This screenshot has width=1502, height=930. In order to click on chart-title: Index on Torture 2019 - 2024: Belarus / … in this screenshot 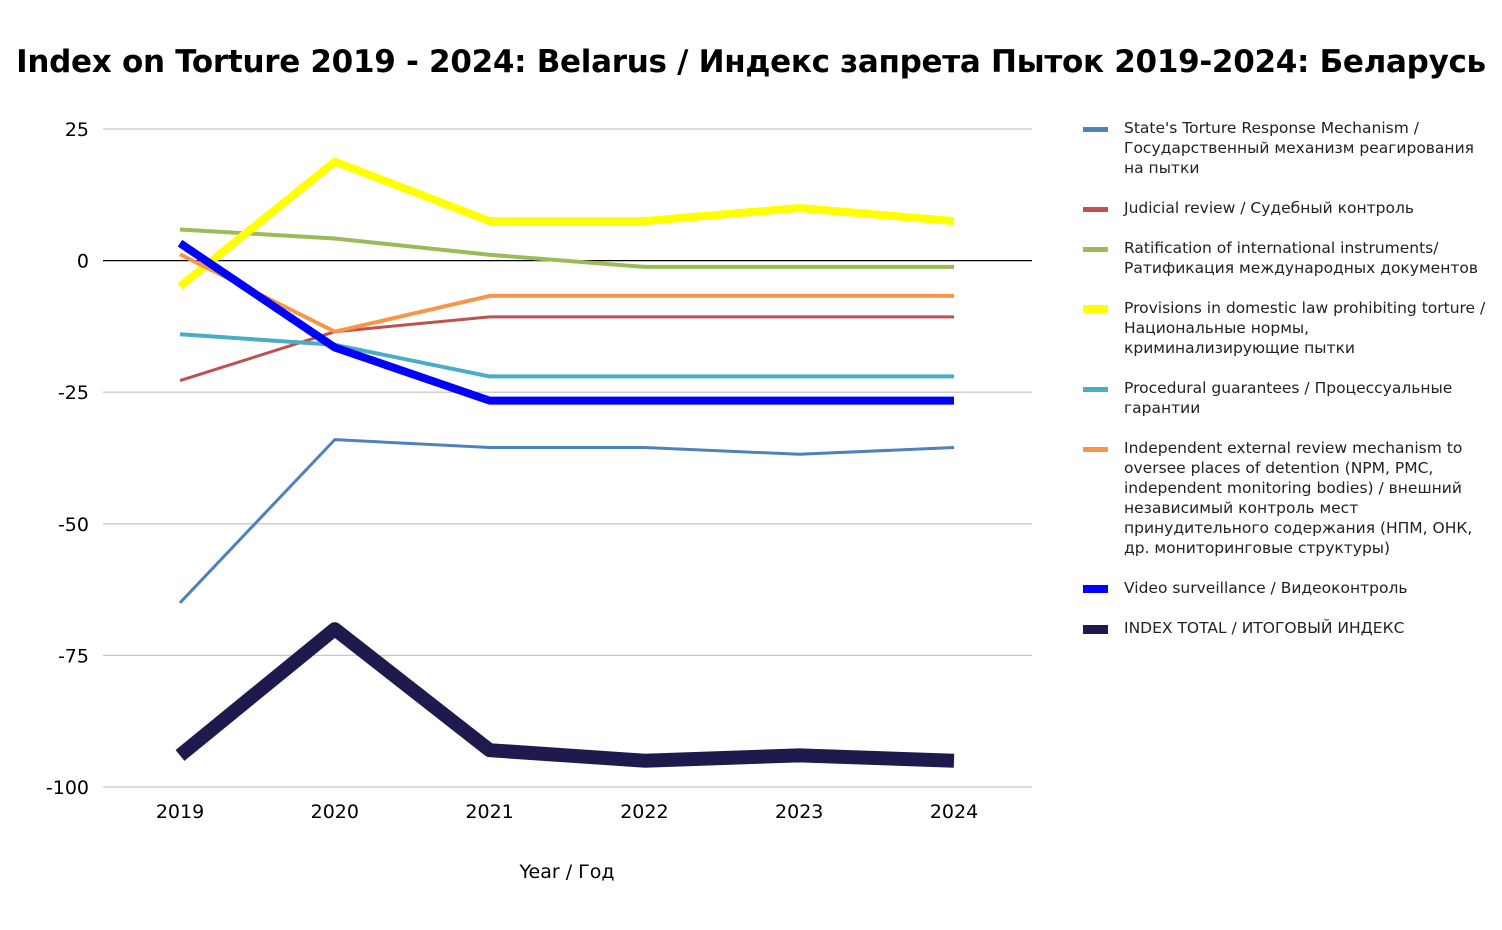, I will do `click(751, 62)`.